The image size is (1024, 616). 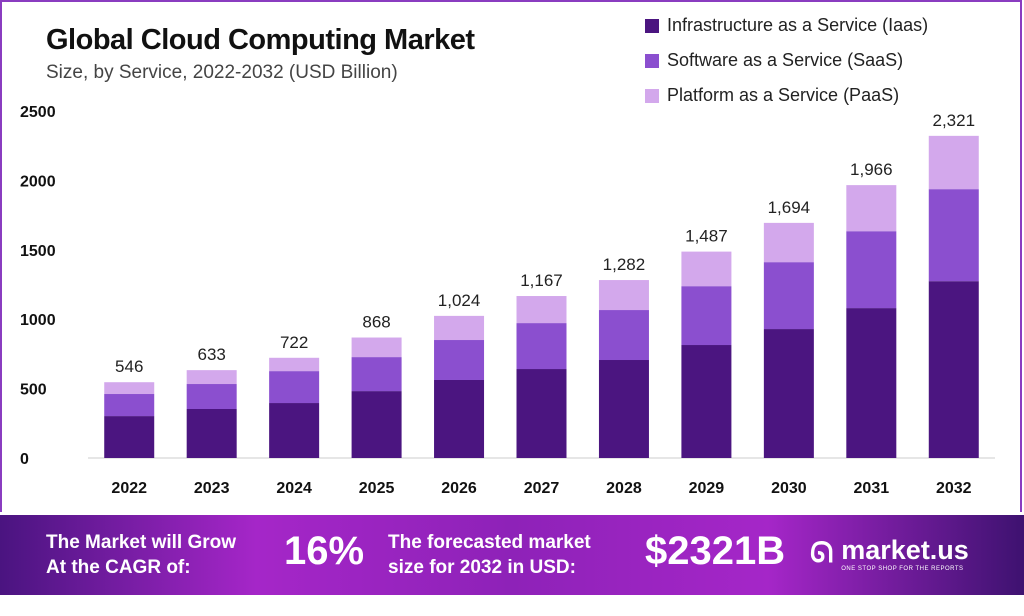 I want to click on legend-label: Software as a Service (SaaS), so click(x=785, y=60).